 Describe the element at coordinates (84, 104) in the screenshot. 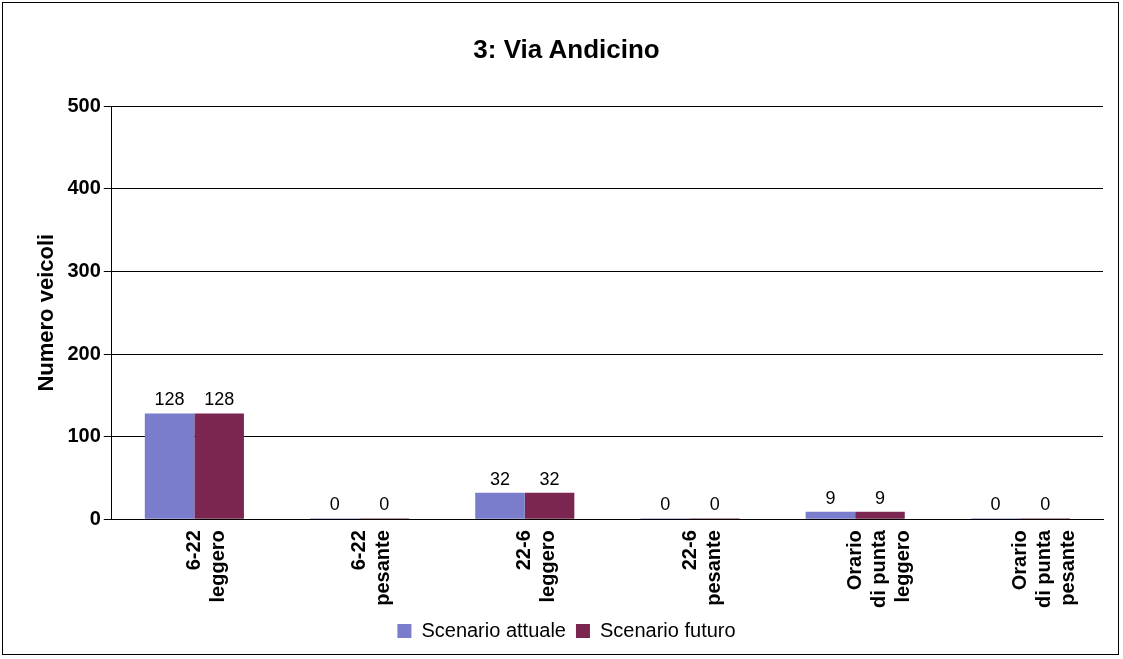

I see `y-tick-label: 500` at that location.